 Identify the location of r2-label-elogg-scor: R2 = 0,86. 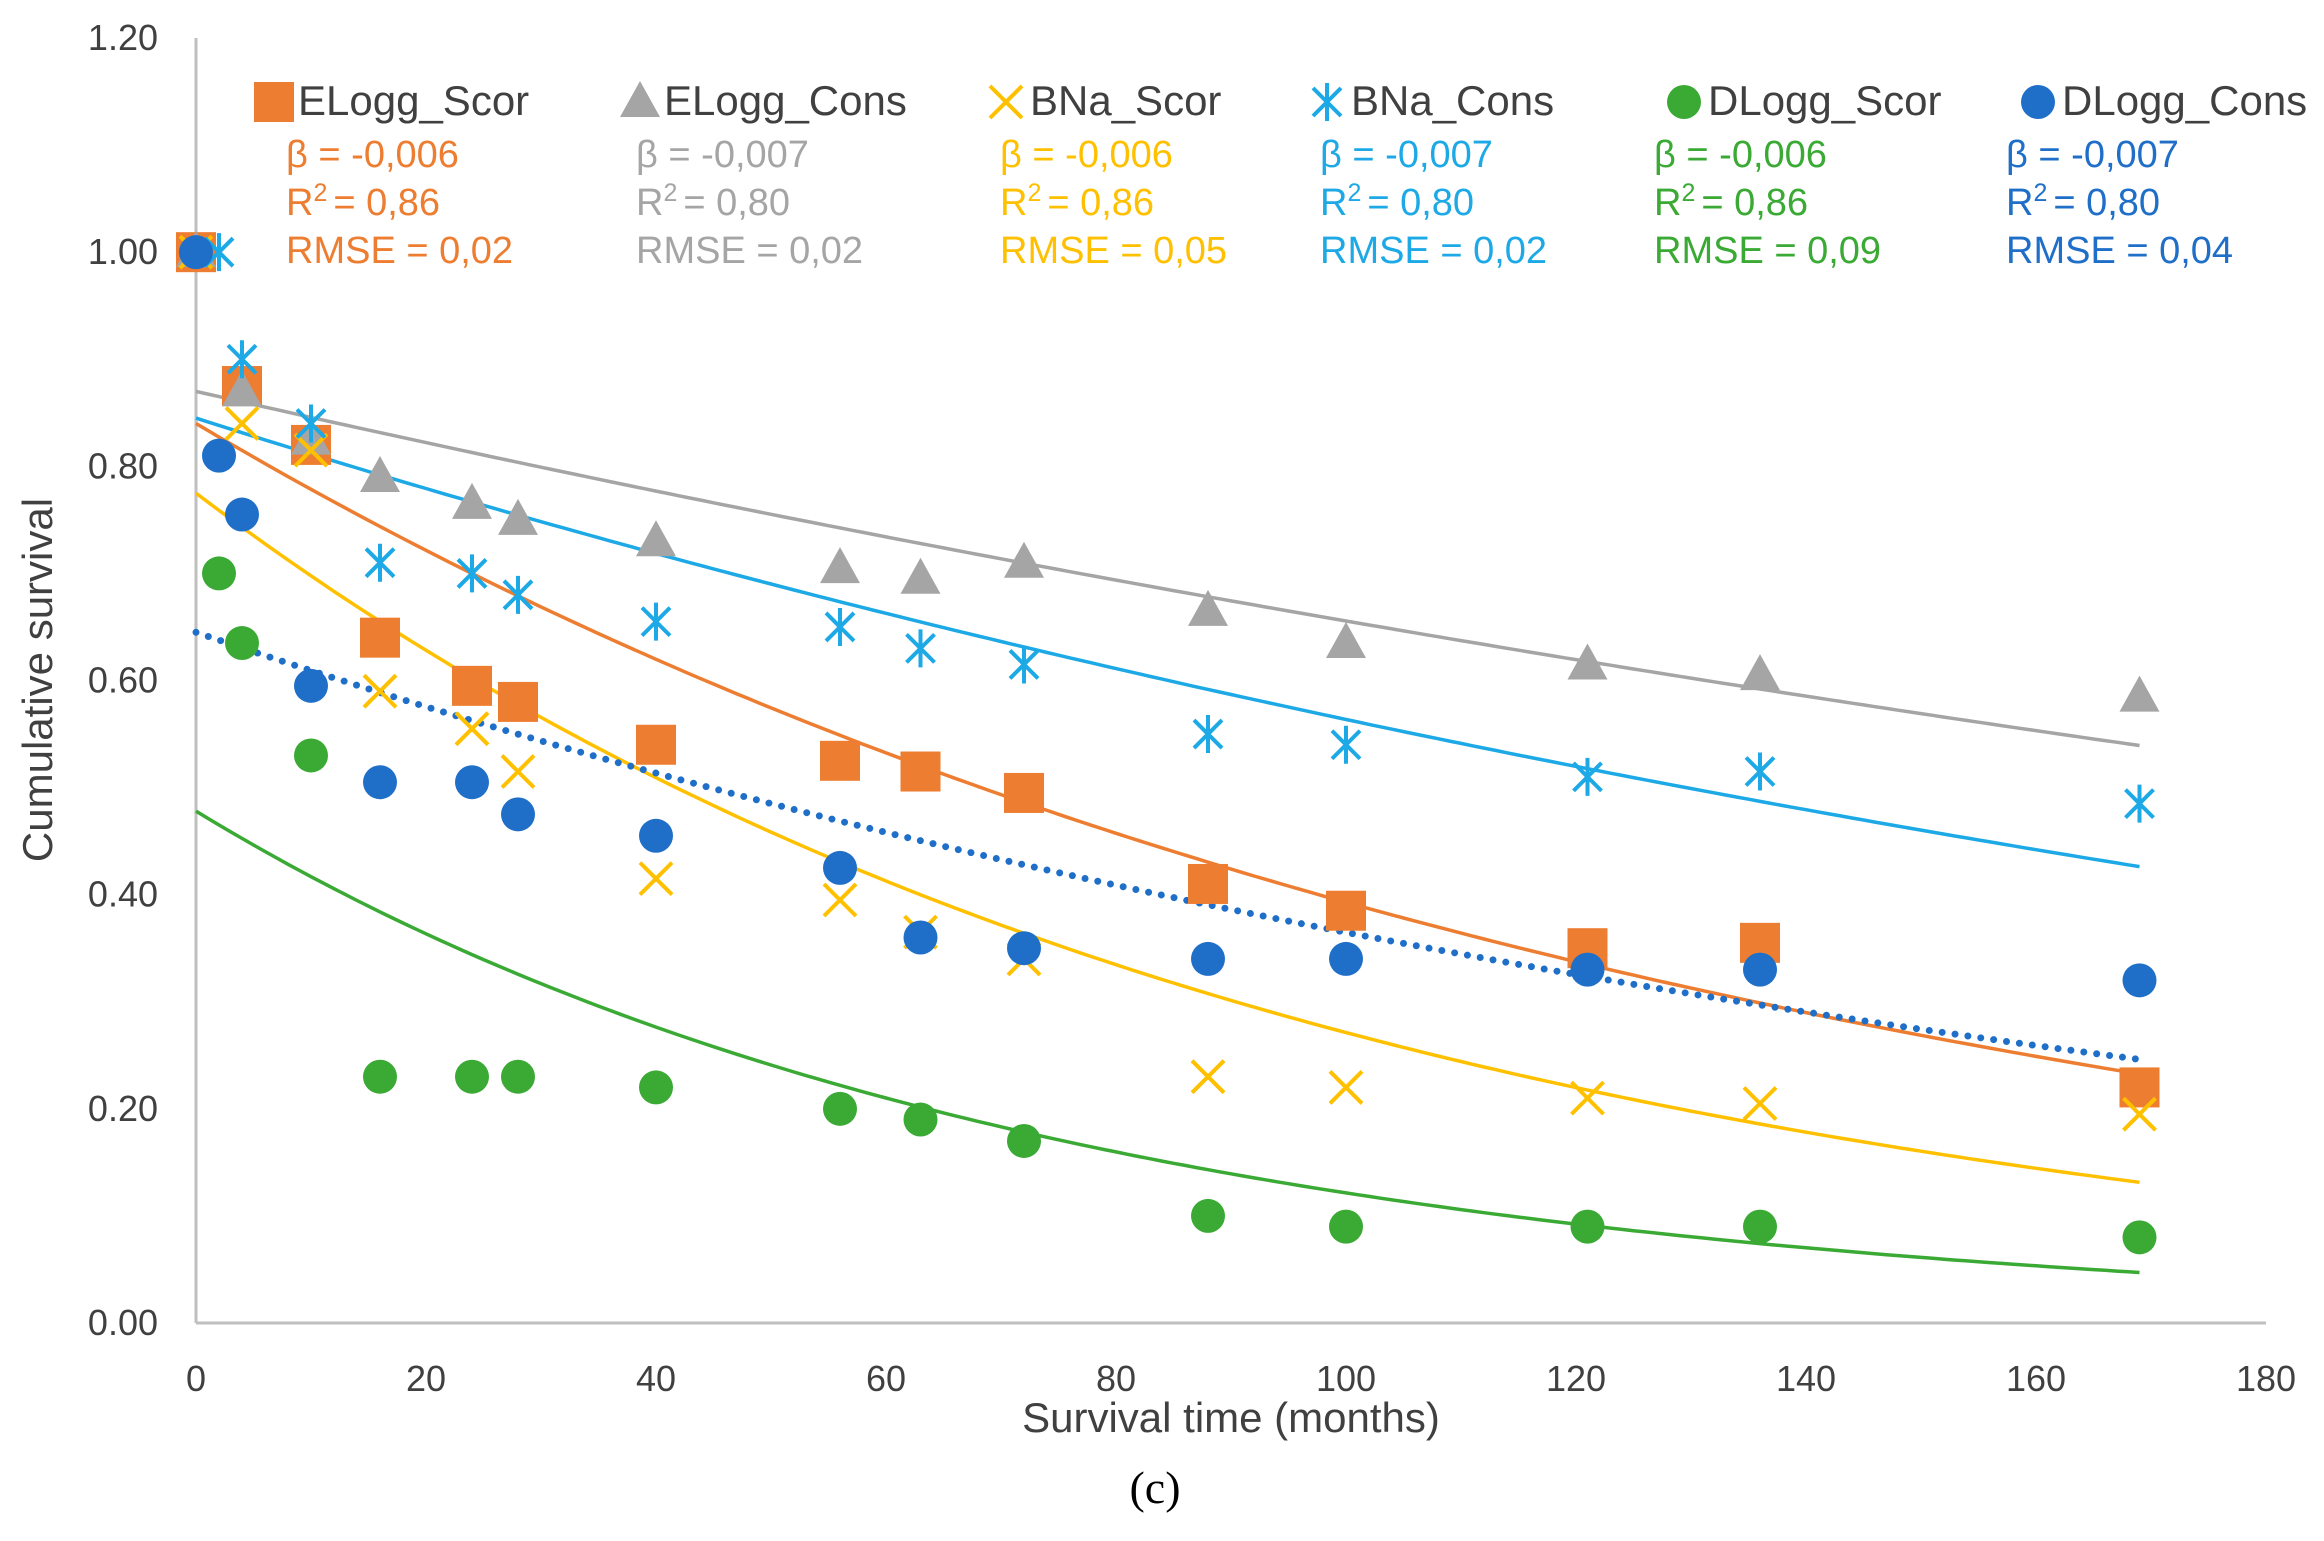
(363, 201).